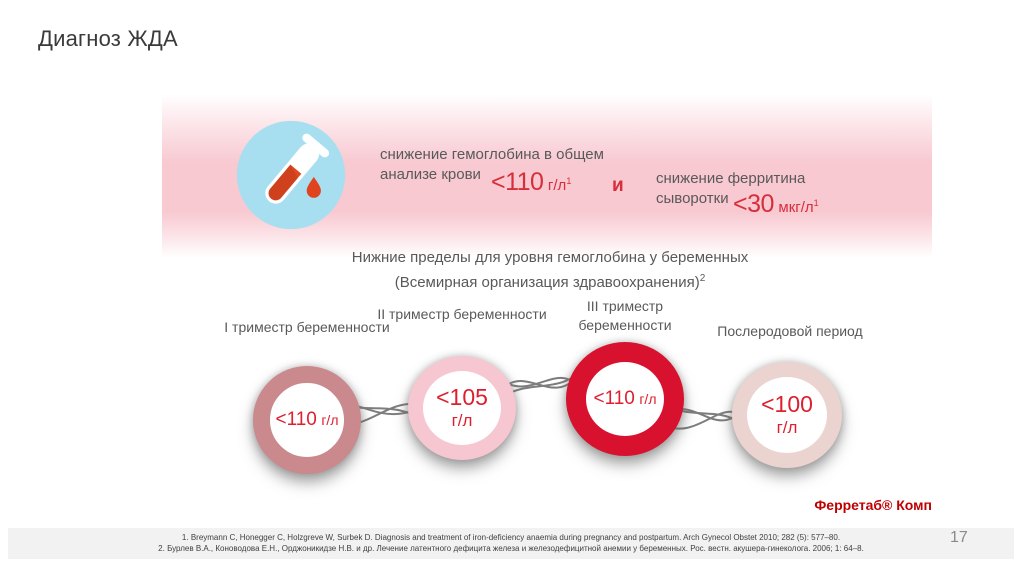 The width and height of the screenshot is (1024, 574). Describe the element at coordinates (618, 185) in the screenshot. I see `and-conjunction: и` at that location.